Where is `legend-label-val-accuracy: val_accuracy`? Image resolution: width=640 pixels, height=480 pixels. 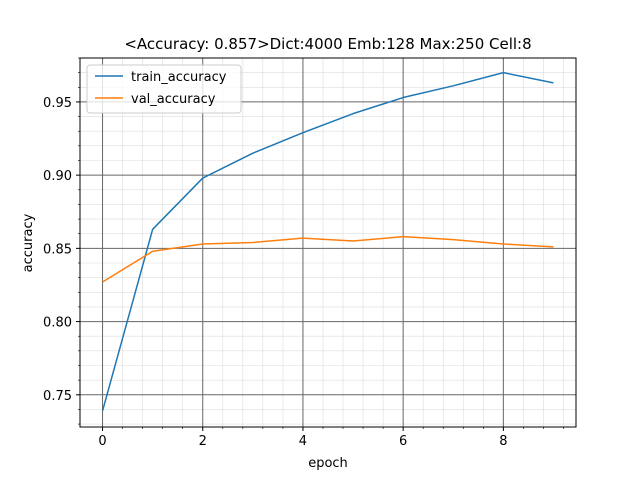 legend-label-val-accuracy: val_accuracy is located at coordinates (173, 99).